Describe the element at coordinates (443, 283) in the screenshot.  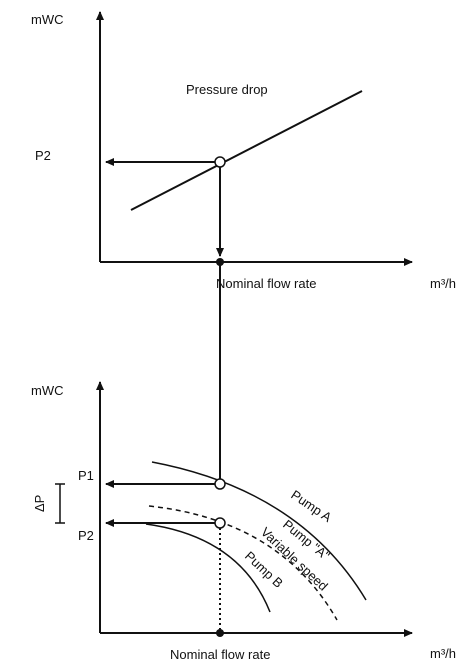
I see `top-x-unit-label: m³/h` at that location.